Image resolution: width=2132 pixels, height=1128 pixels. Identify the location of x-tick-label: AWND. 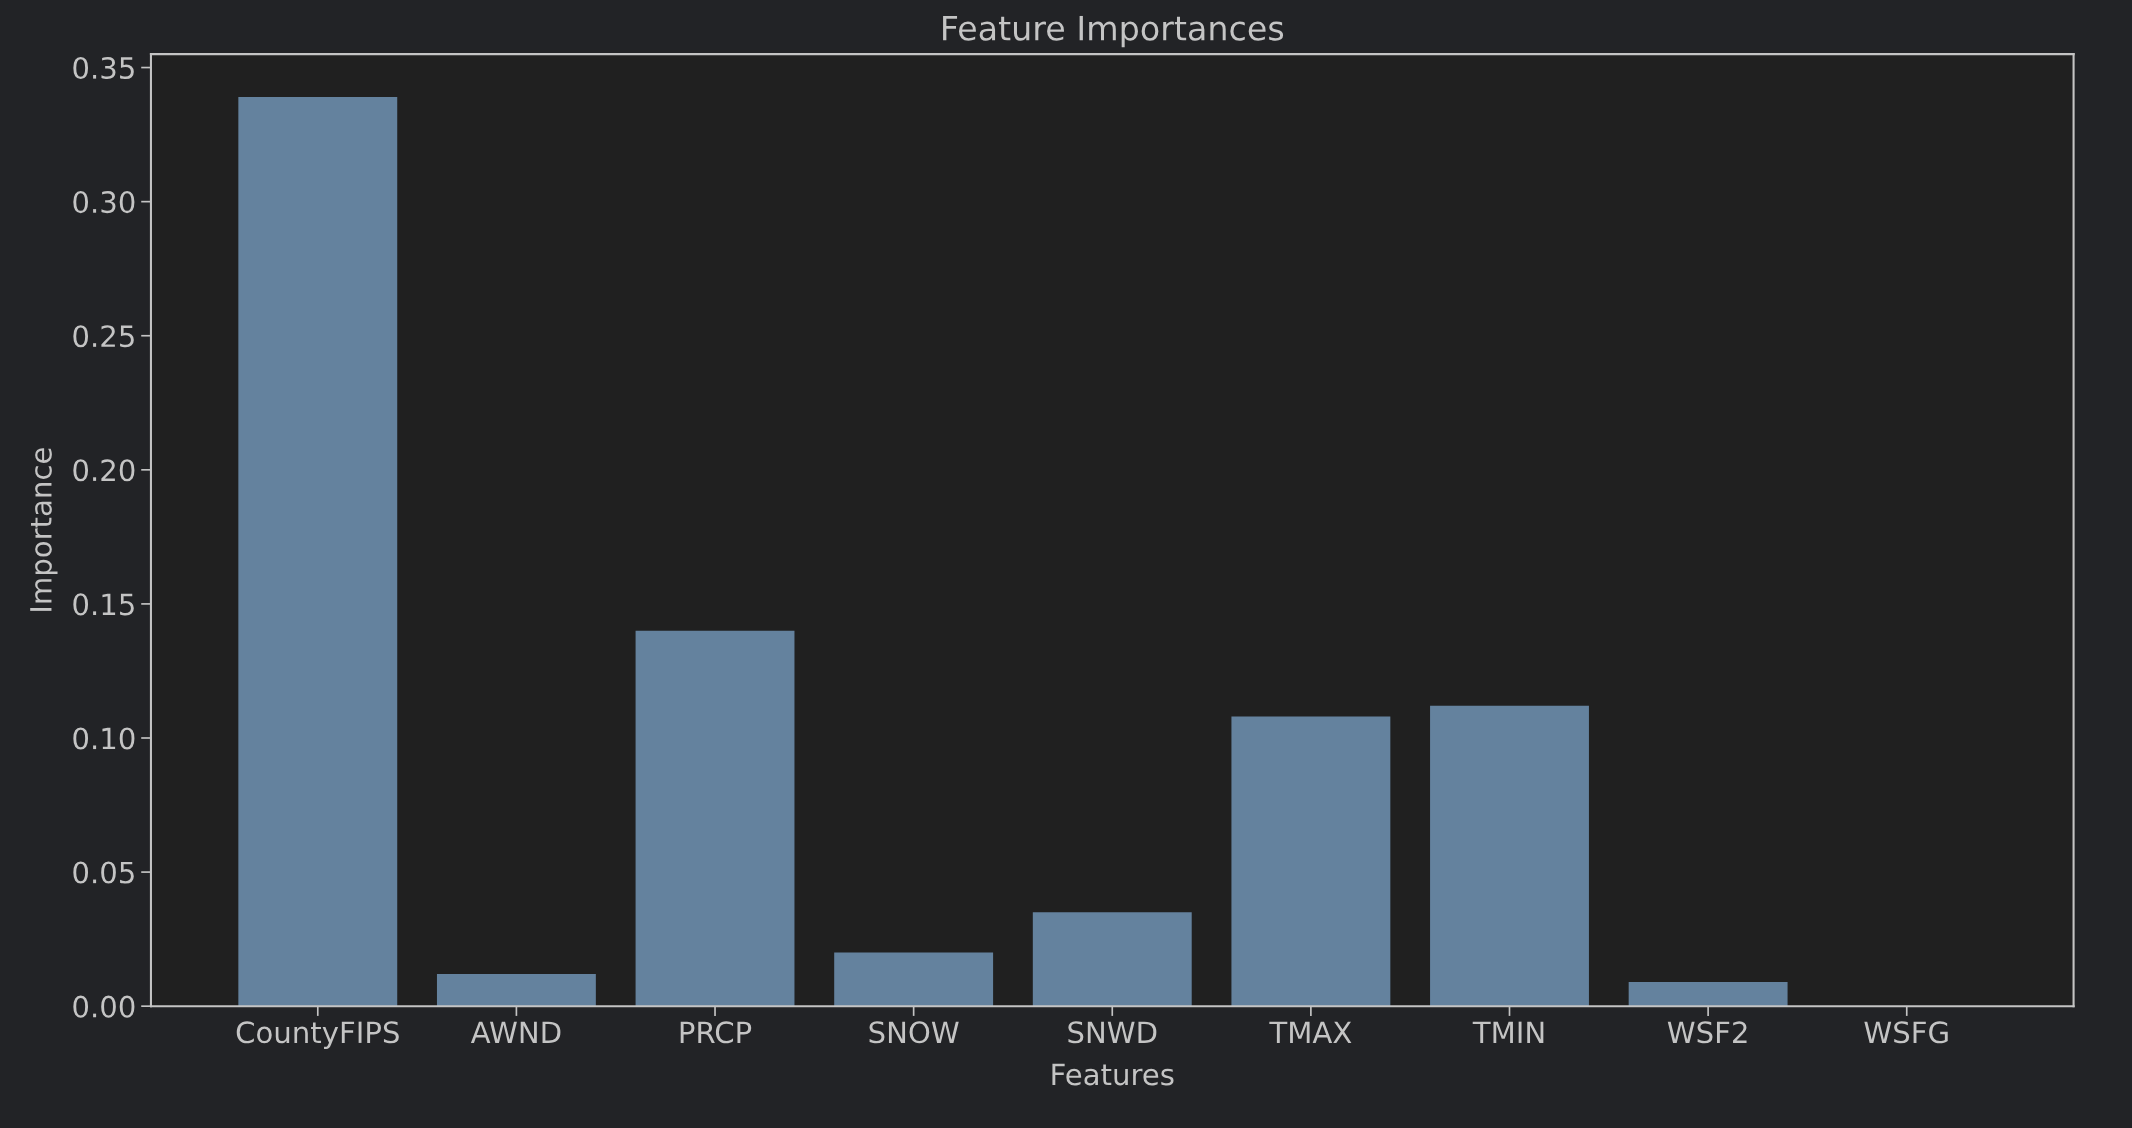
(515, 1032).